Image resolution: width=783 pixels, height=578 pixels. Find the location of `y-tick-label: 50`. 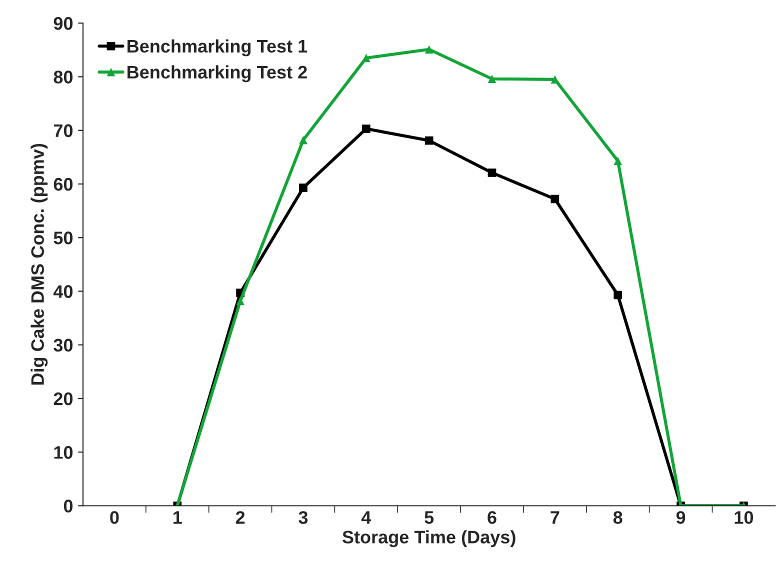

y-tick-label: 50 is located at coordinates (63, 238).